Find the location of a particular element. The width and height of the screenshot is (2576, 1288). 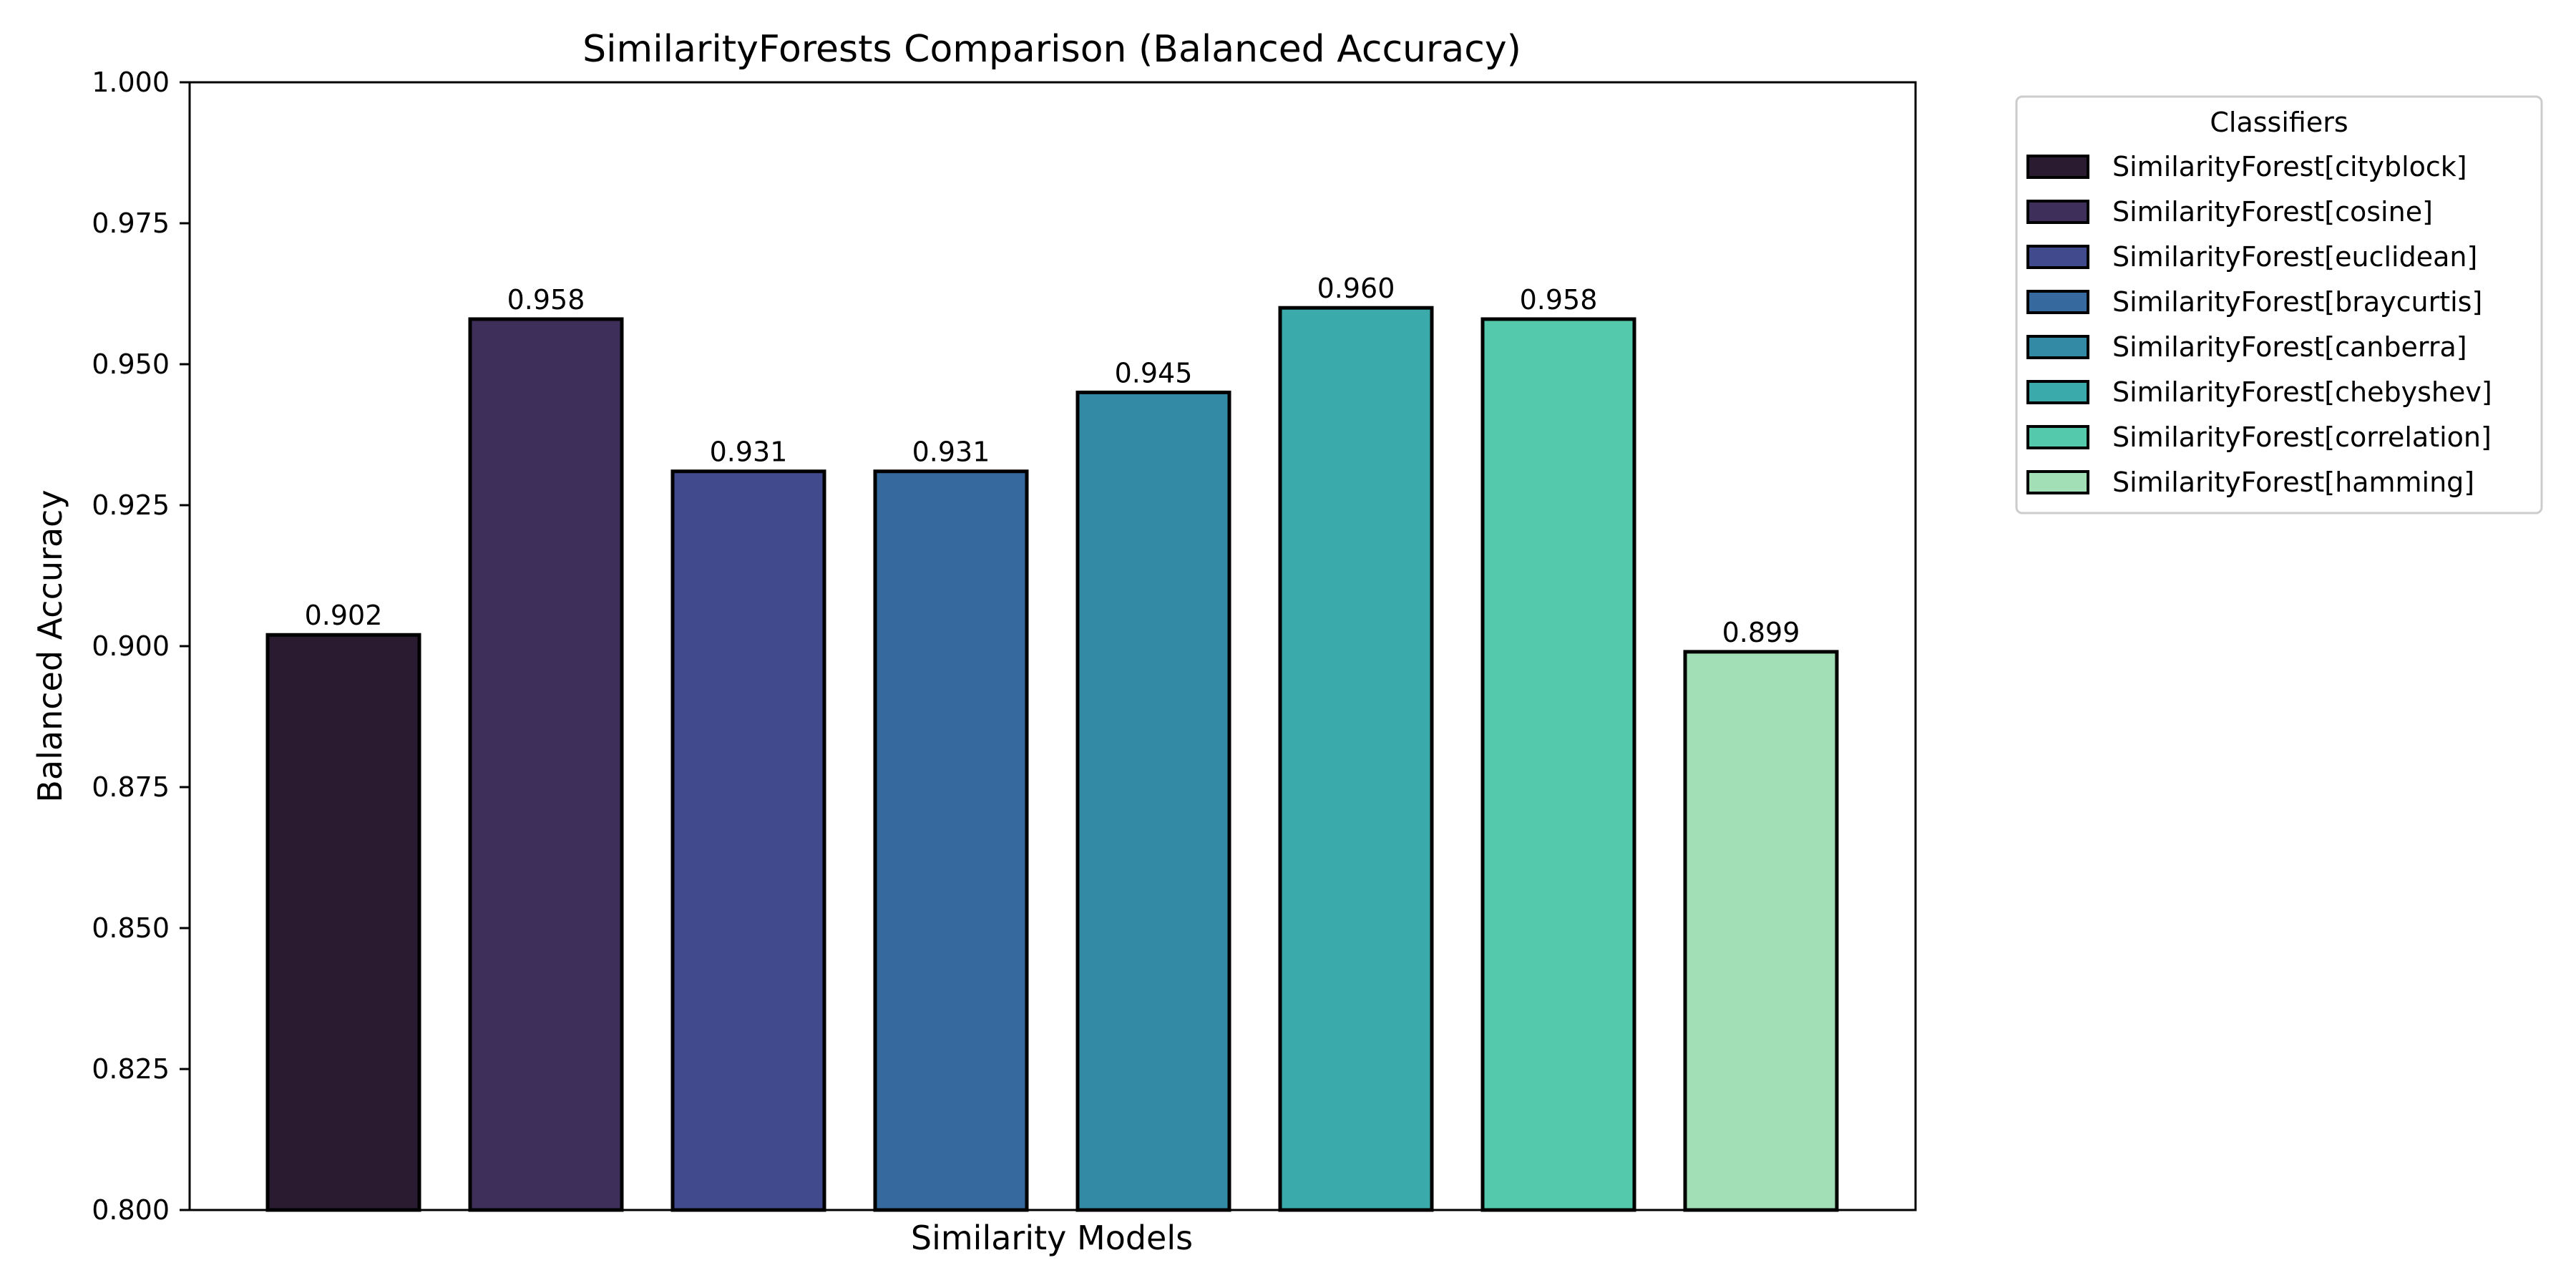

legend-label: SimilarityForest[chebyshev] is located at coordinates (2302, 392).